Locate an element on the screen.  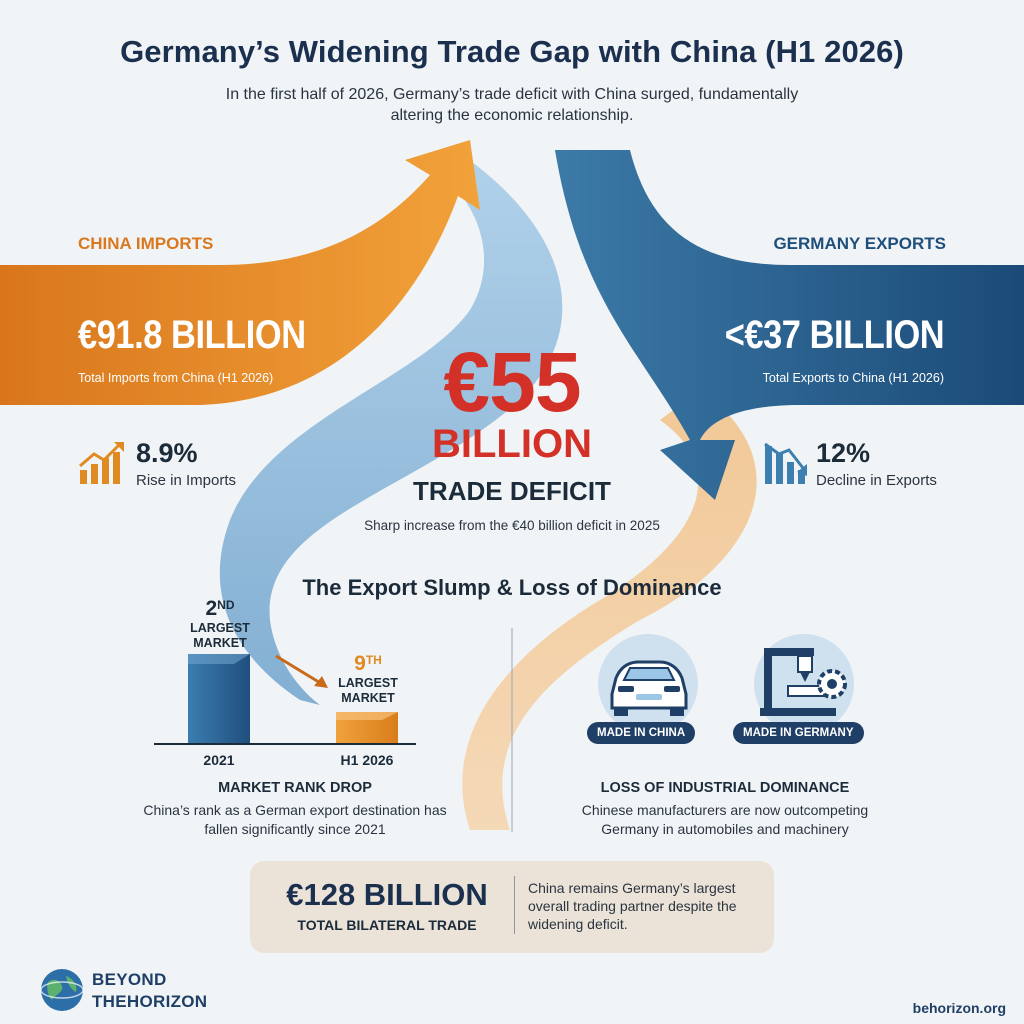
market-rank-chart is located at coordinates (285, 699).